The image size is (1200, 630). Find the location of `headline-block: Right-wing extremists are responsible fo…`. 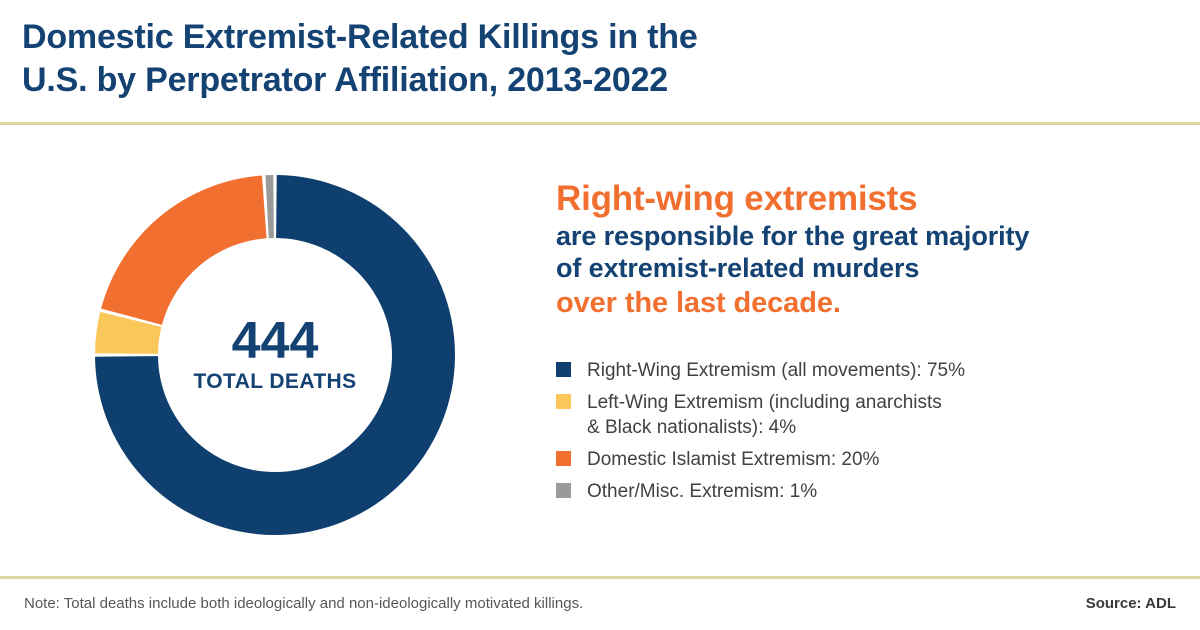

headline-block: Right-wing extremists are responsible fo… is located at coordinates (866, 250).